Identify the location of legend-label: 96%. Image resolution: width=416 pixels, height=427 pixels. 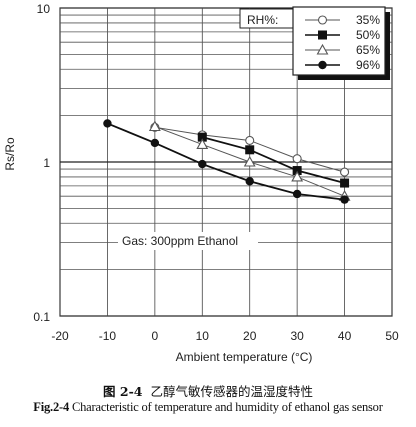
(368, 65).